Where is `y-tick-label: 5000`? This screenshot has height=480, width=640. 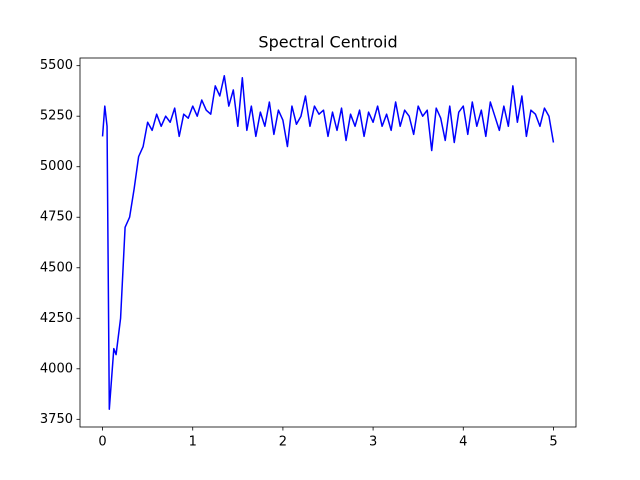 y-tick-label: 5000 is located at coordinates (56, 166).